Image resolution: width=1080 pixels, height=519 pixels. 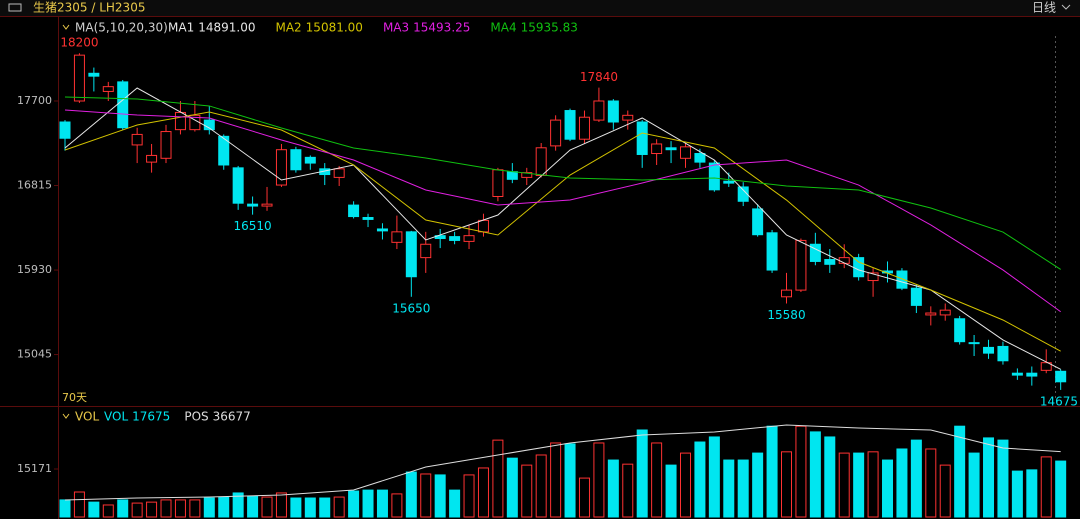 What do you see at coordinates (786, 315) in the screenshot?
I see `extreme-label: 15580` at bounding box center [786, 315].